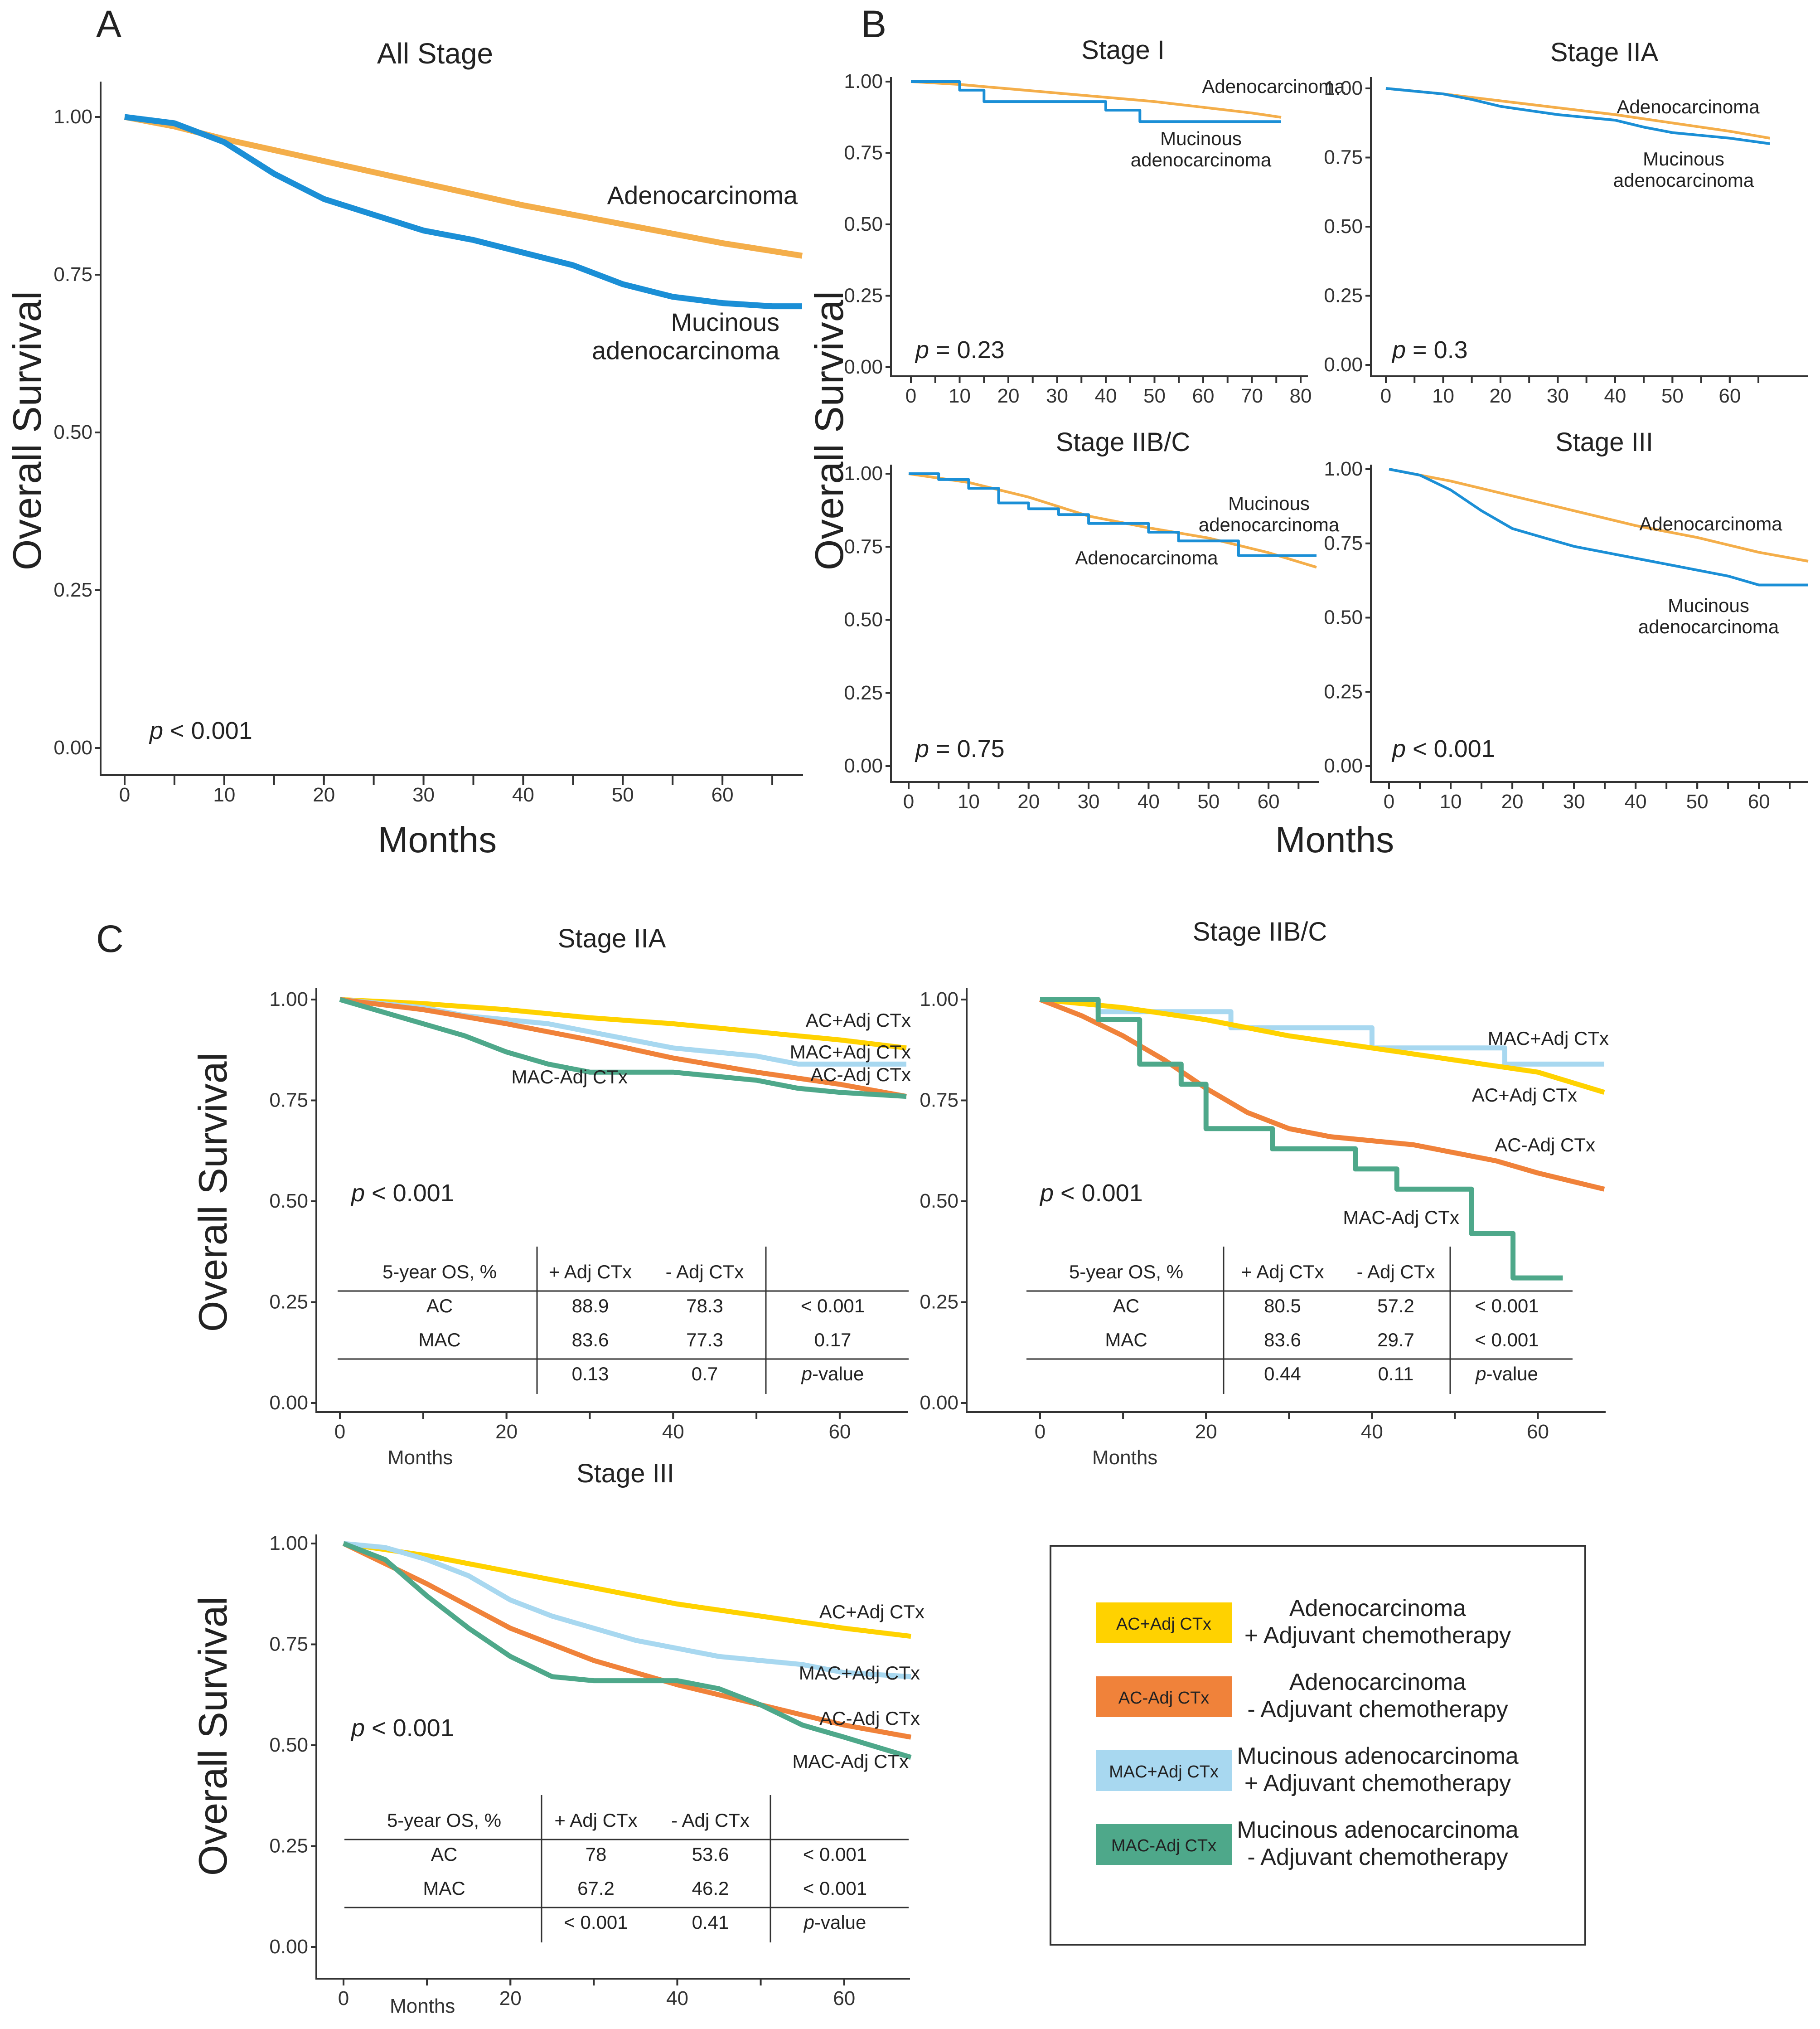 The image size is (1820, 2029). Describe the element at coordinates (409, 1728) in the screenshot. I see `p-rest: < 0.001` at that location.